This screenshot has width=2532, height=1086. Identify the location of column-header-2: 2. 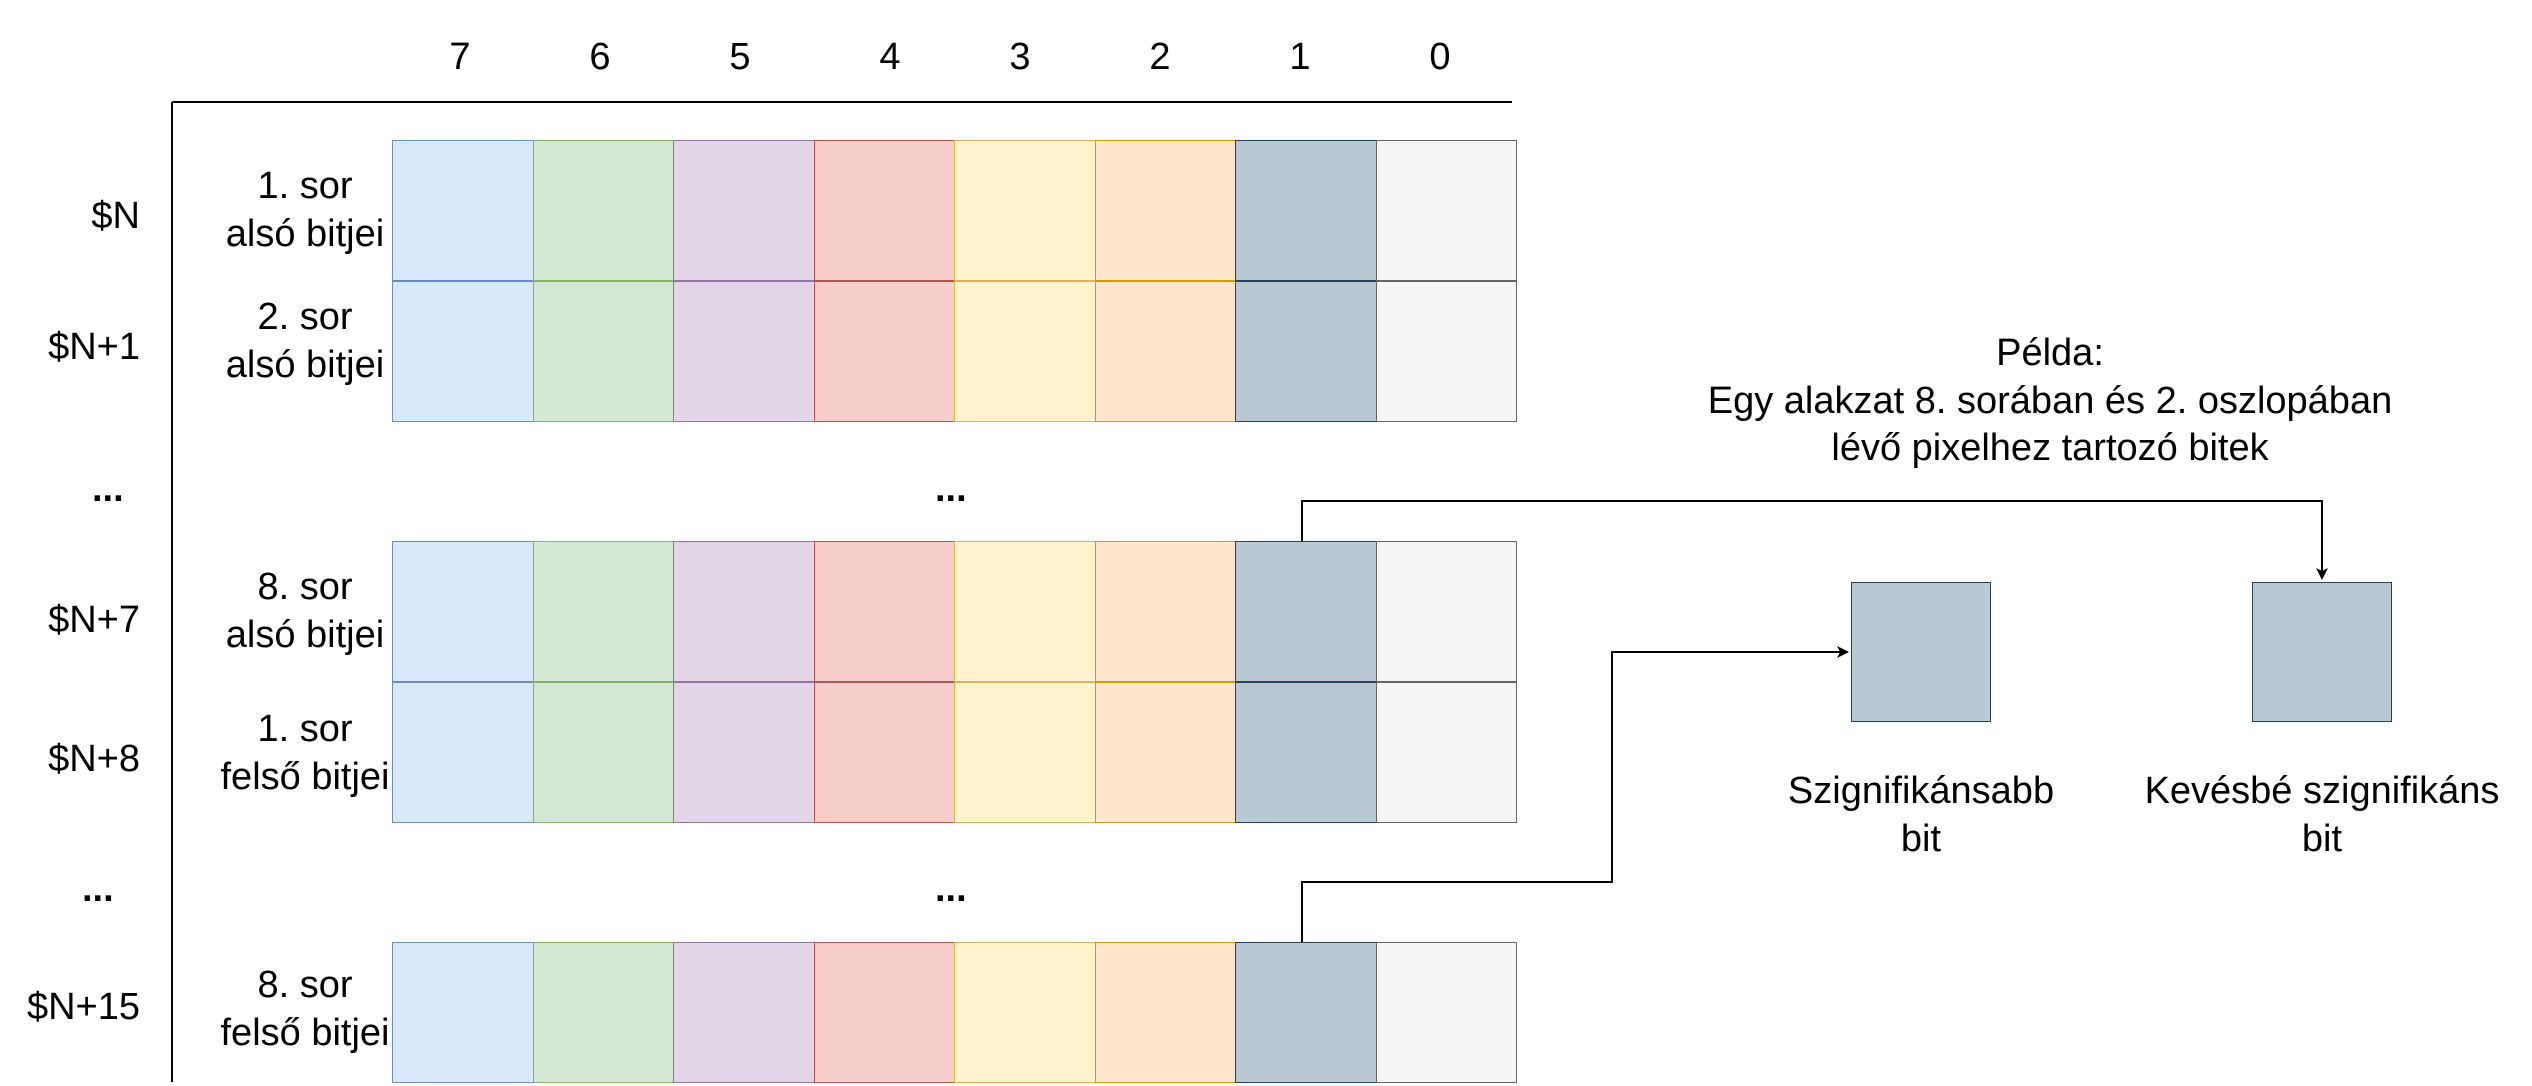
(1160, 57).